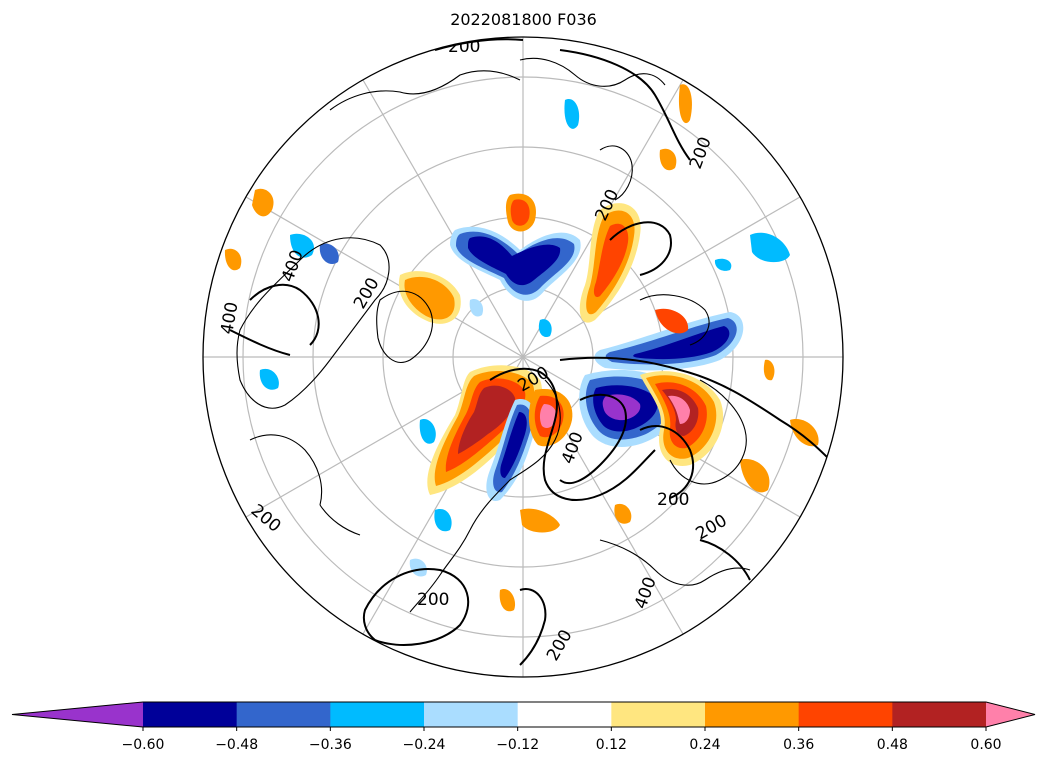 This screenshot has width=1047, height=765. What do you see at coordinates (892, 745) in the screenshot?
I see `colorbar-tick-label: 0.48` at bounding box center [892, 745].